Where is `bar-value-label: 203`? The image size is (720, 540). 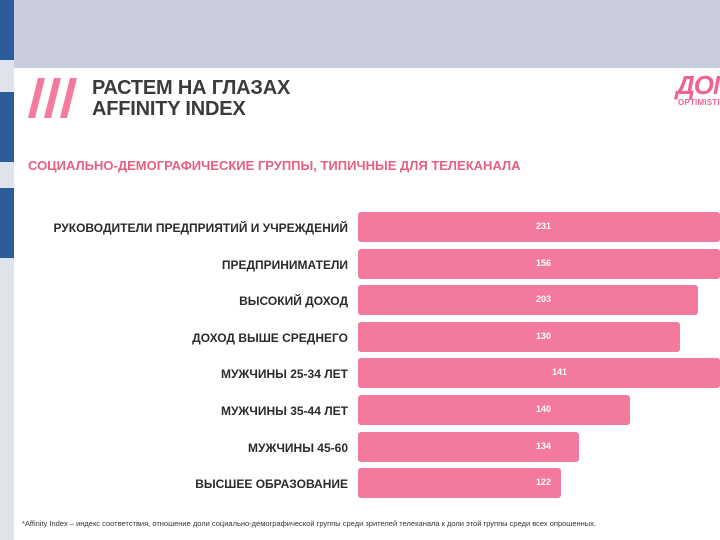 bar-value-label: 203 is located at coordinates (544, 299).